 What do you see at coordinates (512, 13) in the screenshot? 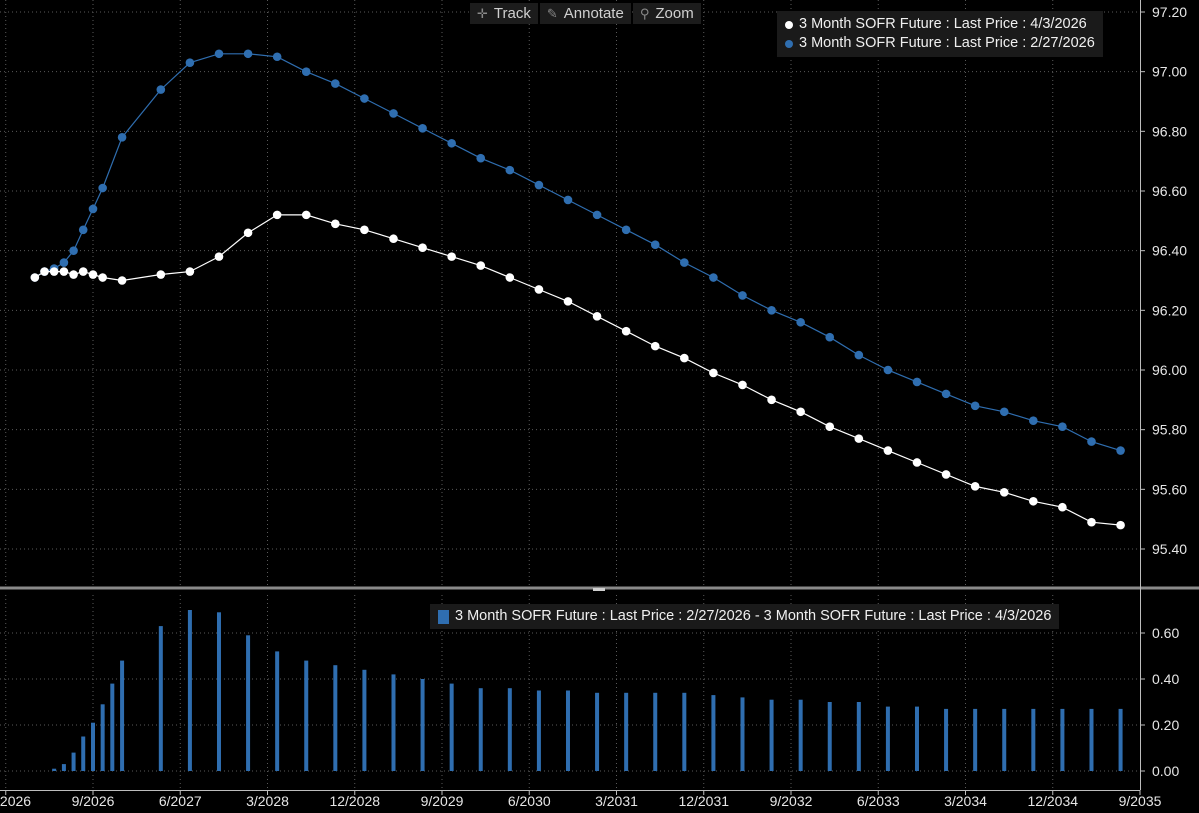
I see `track-label: Track` at bounding box center [512, 13].